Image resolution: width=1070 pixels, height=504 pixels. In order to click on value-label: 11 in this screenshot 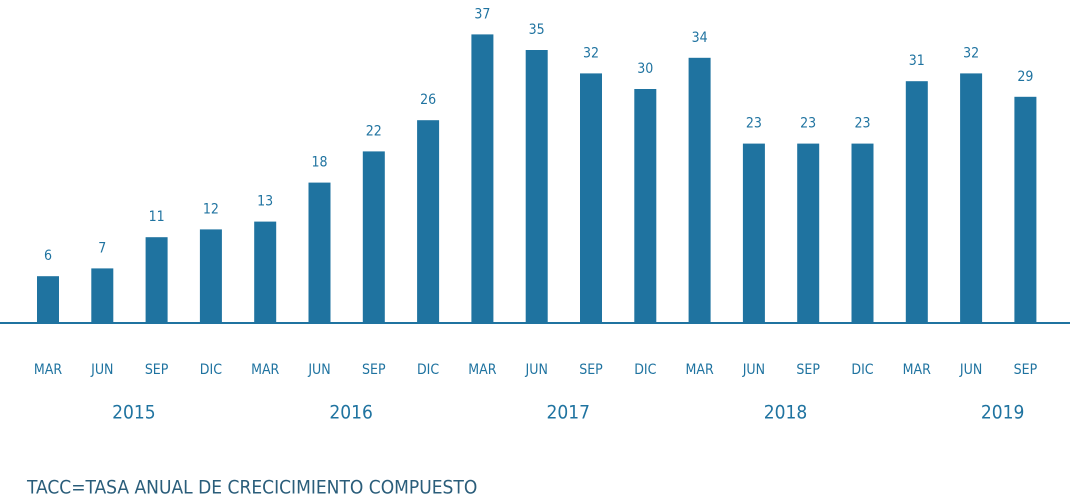, I will do `click(157, 217)`.